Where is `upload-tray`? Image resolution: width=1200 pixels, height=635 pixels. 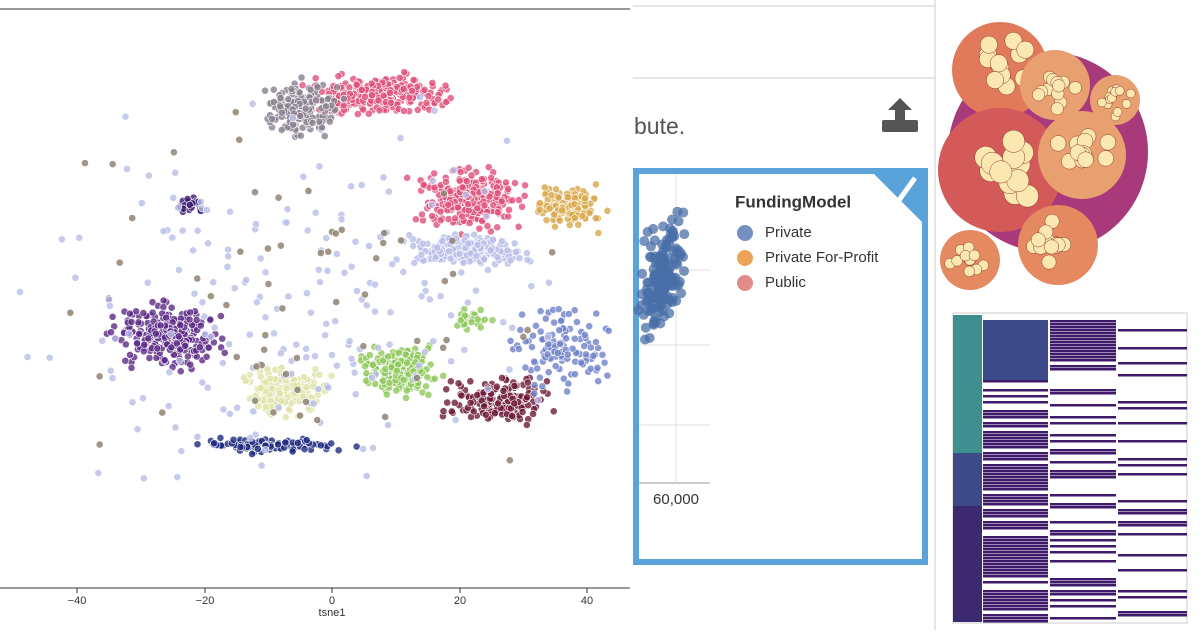
upload-tray is located at coordinates (900, 126).